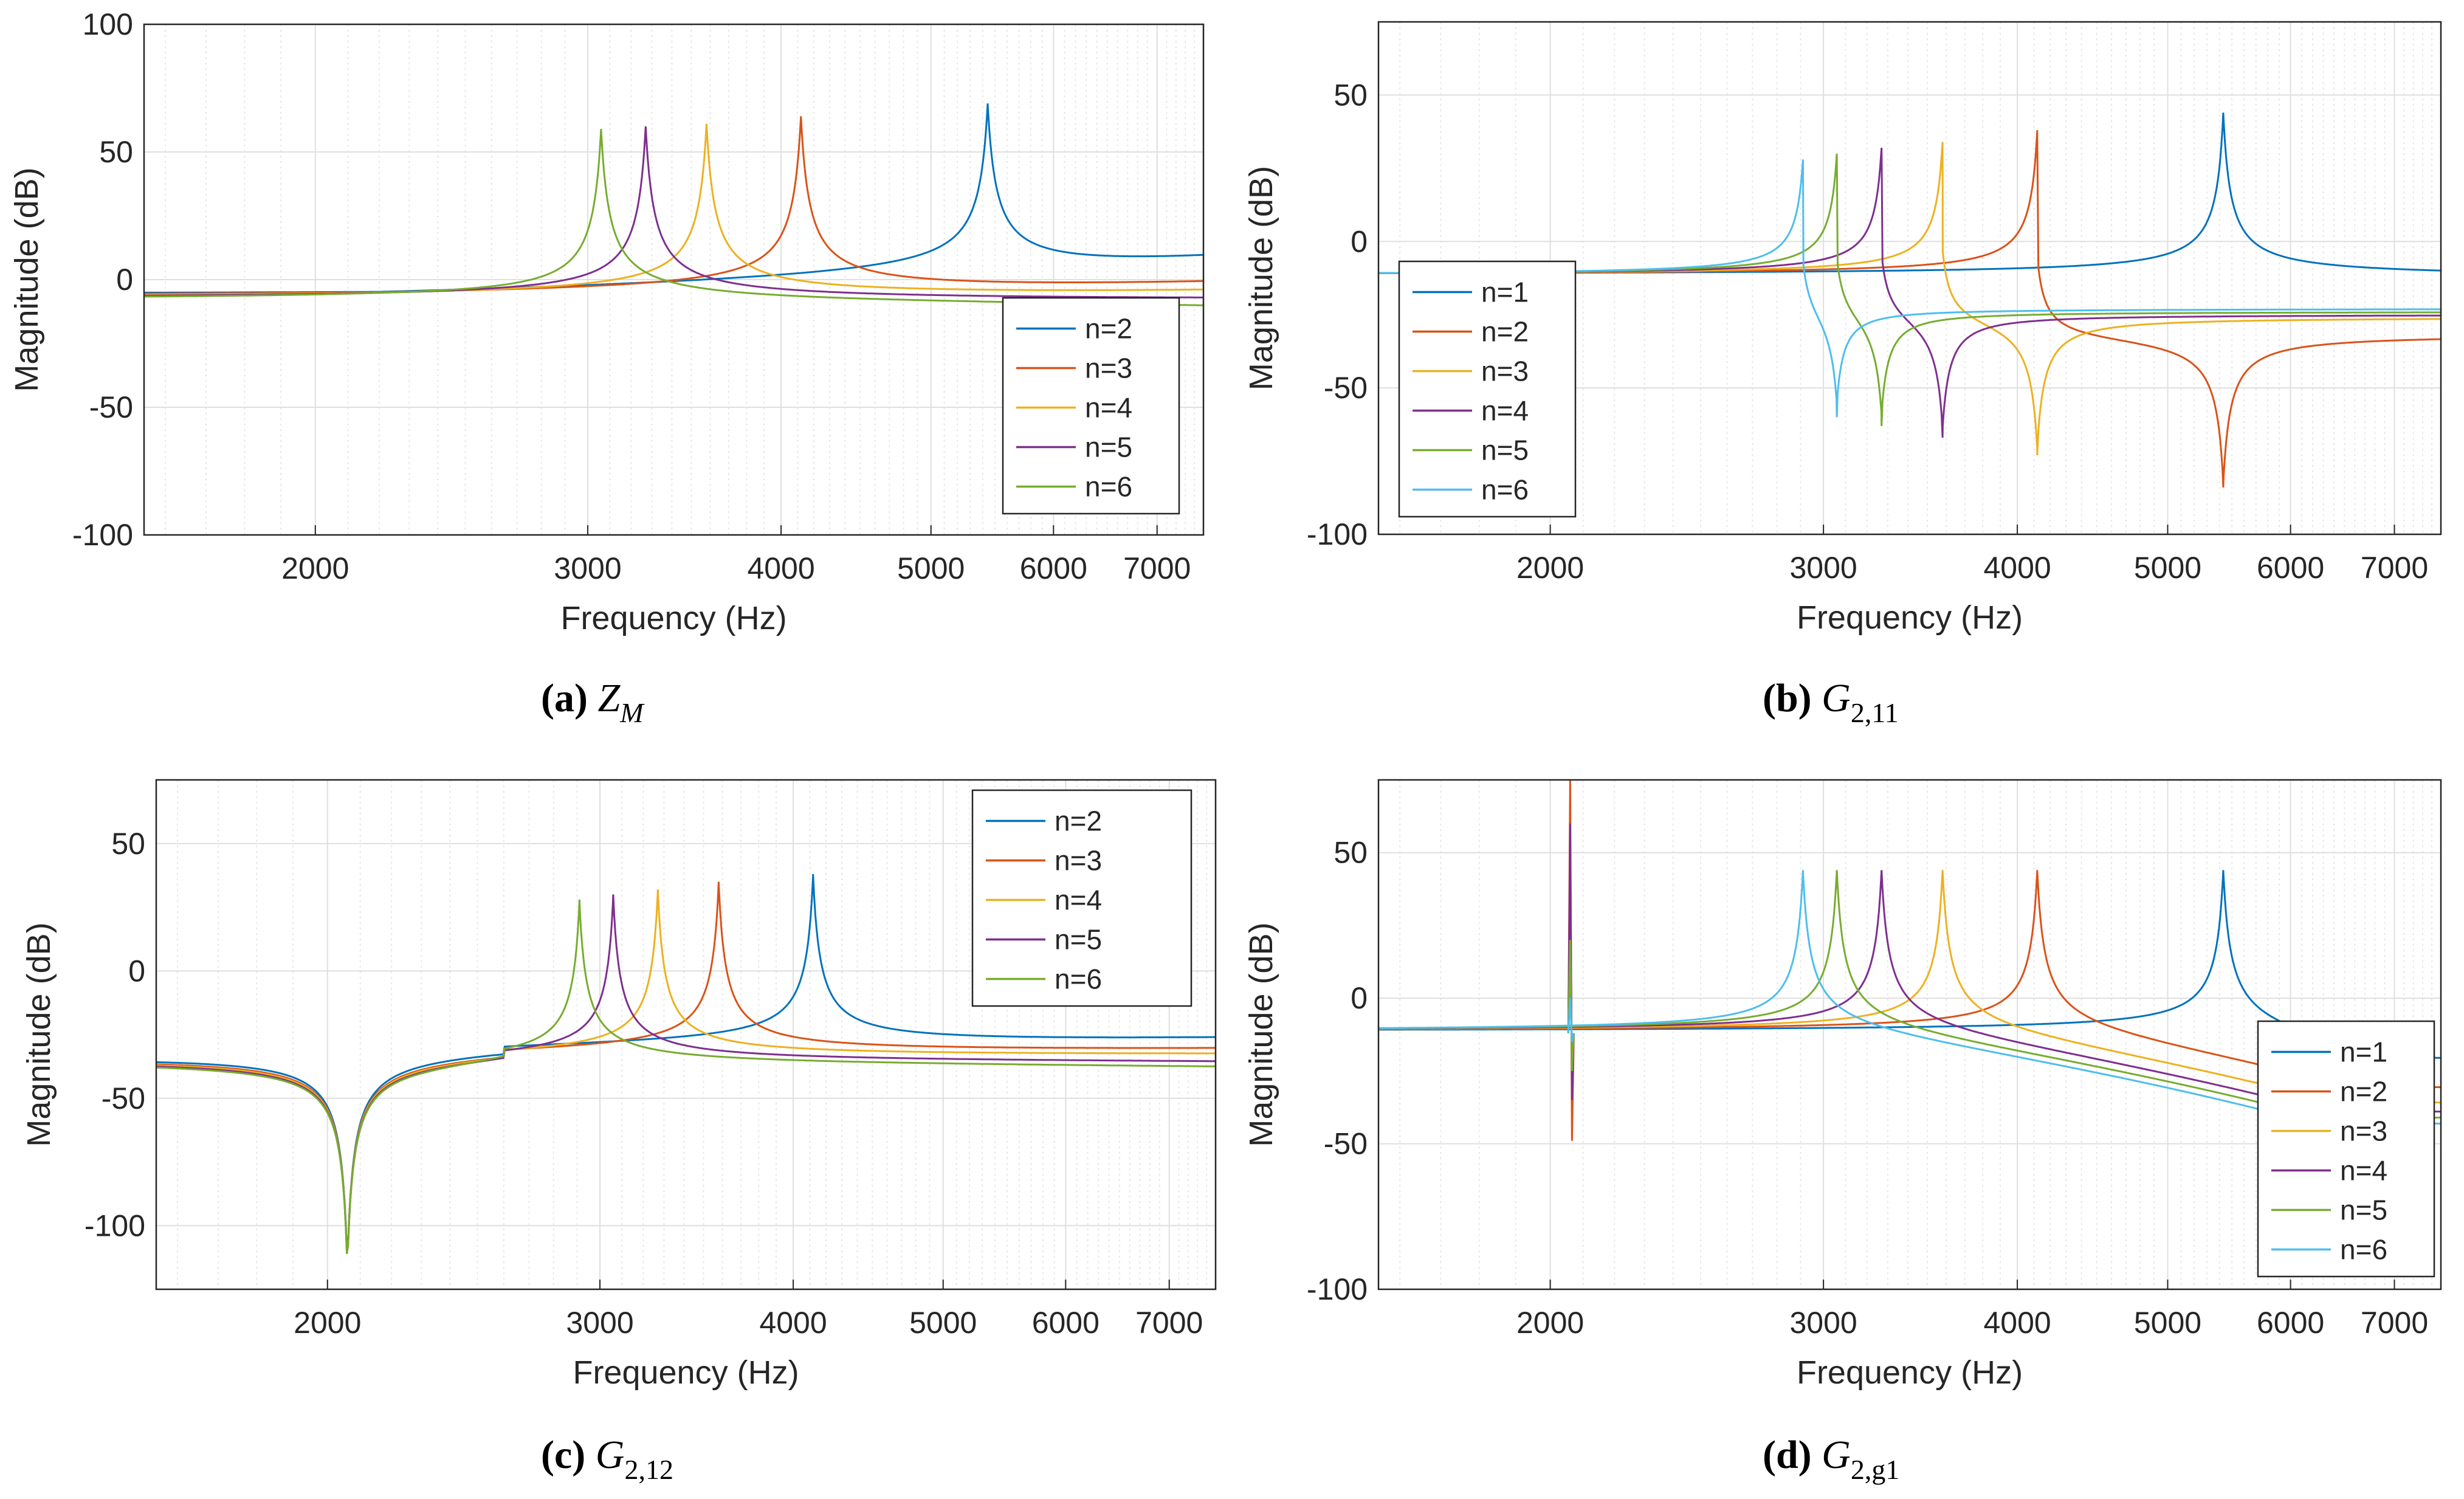 This screenshot has width=2464, height=1499. Describe the element at coordinates (607, 1459) in the screenshot. I see `panel-caption: (c) G2,12` at that location.